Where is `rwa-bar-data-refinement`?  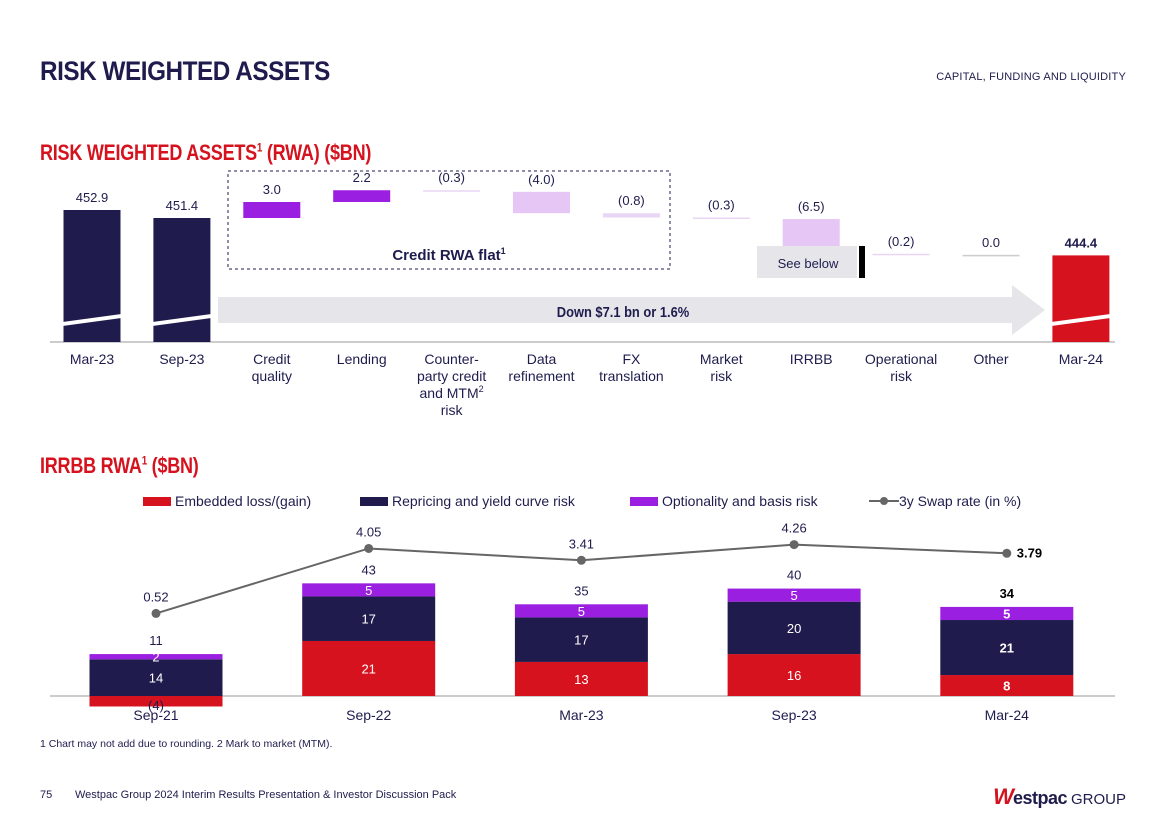 rwa-bar-data-refinement is located at coordinates (541, 202).